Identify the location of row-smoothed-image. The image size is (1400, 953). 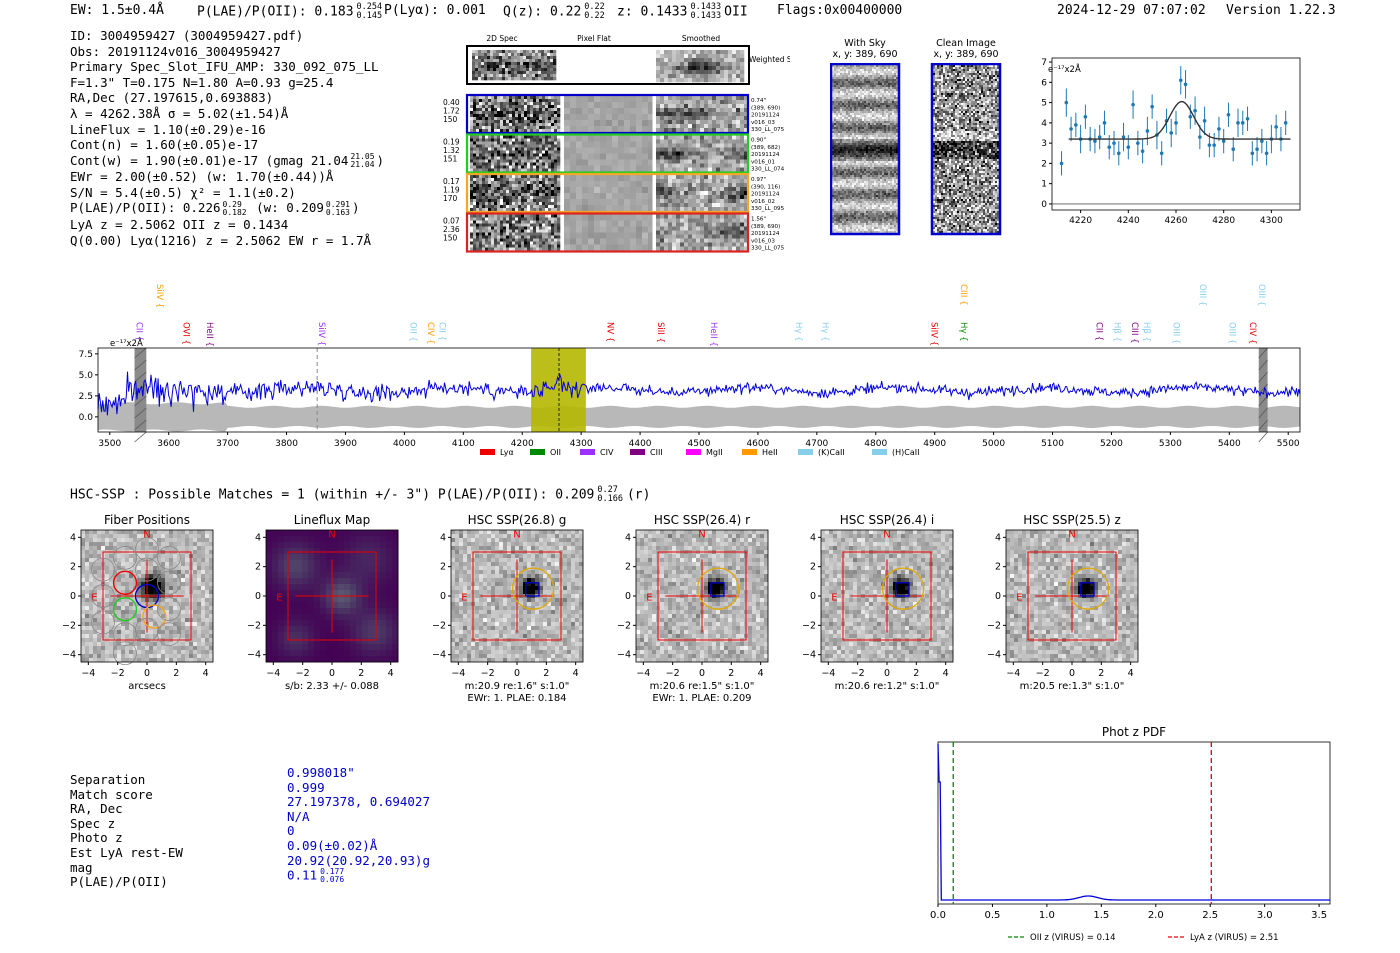
(702, 232).